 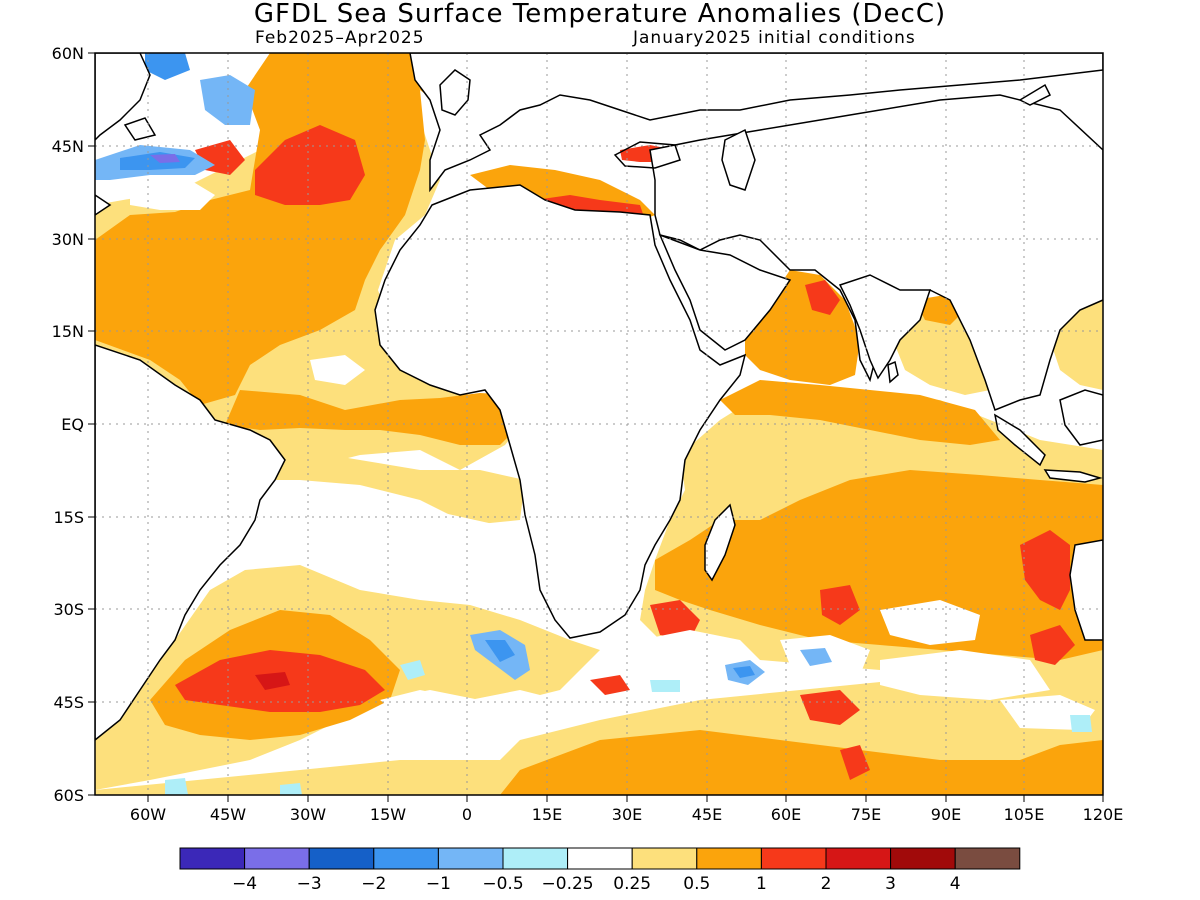 What do you see at coordinates (632, 884) in the screenshot?
I see `colorbar-label: 0.25` at bounding box center [632, 884].